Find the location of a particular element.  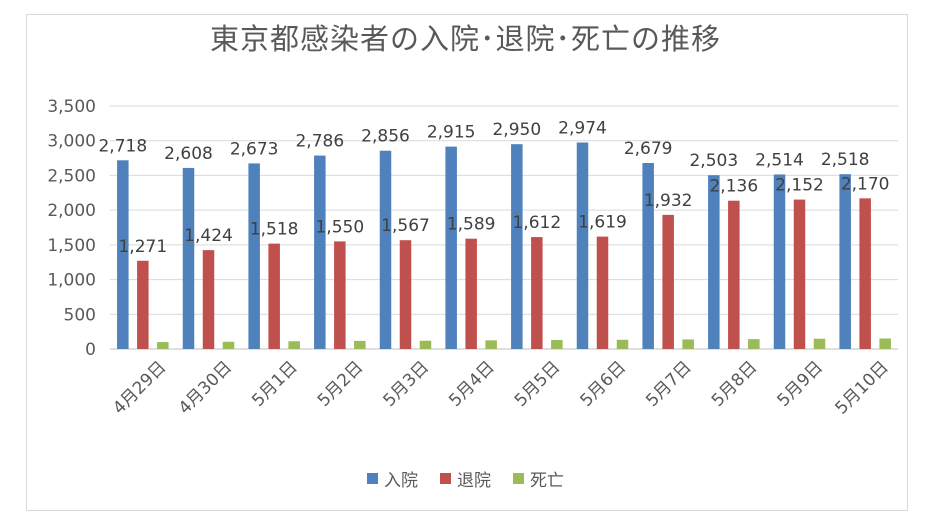

legend-item: 死亡 is located at coordinates (538, 478).